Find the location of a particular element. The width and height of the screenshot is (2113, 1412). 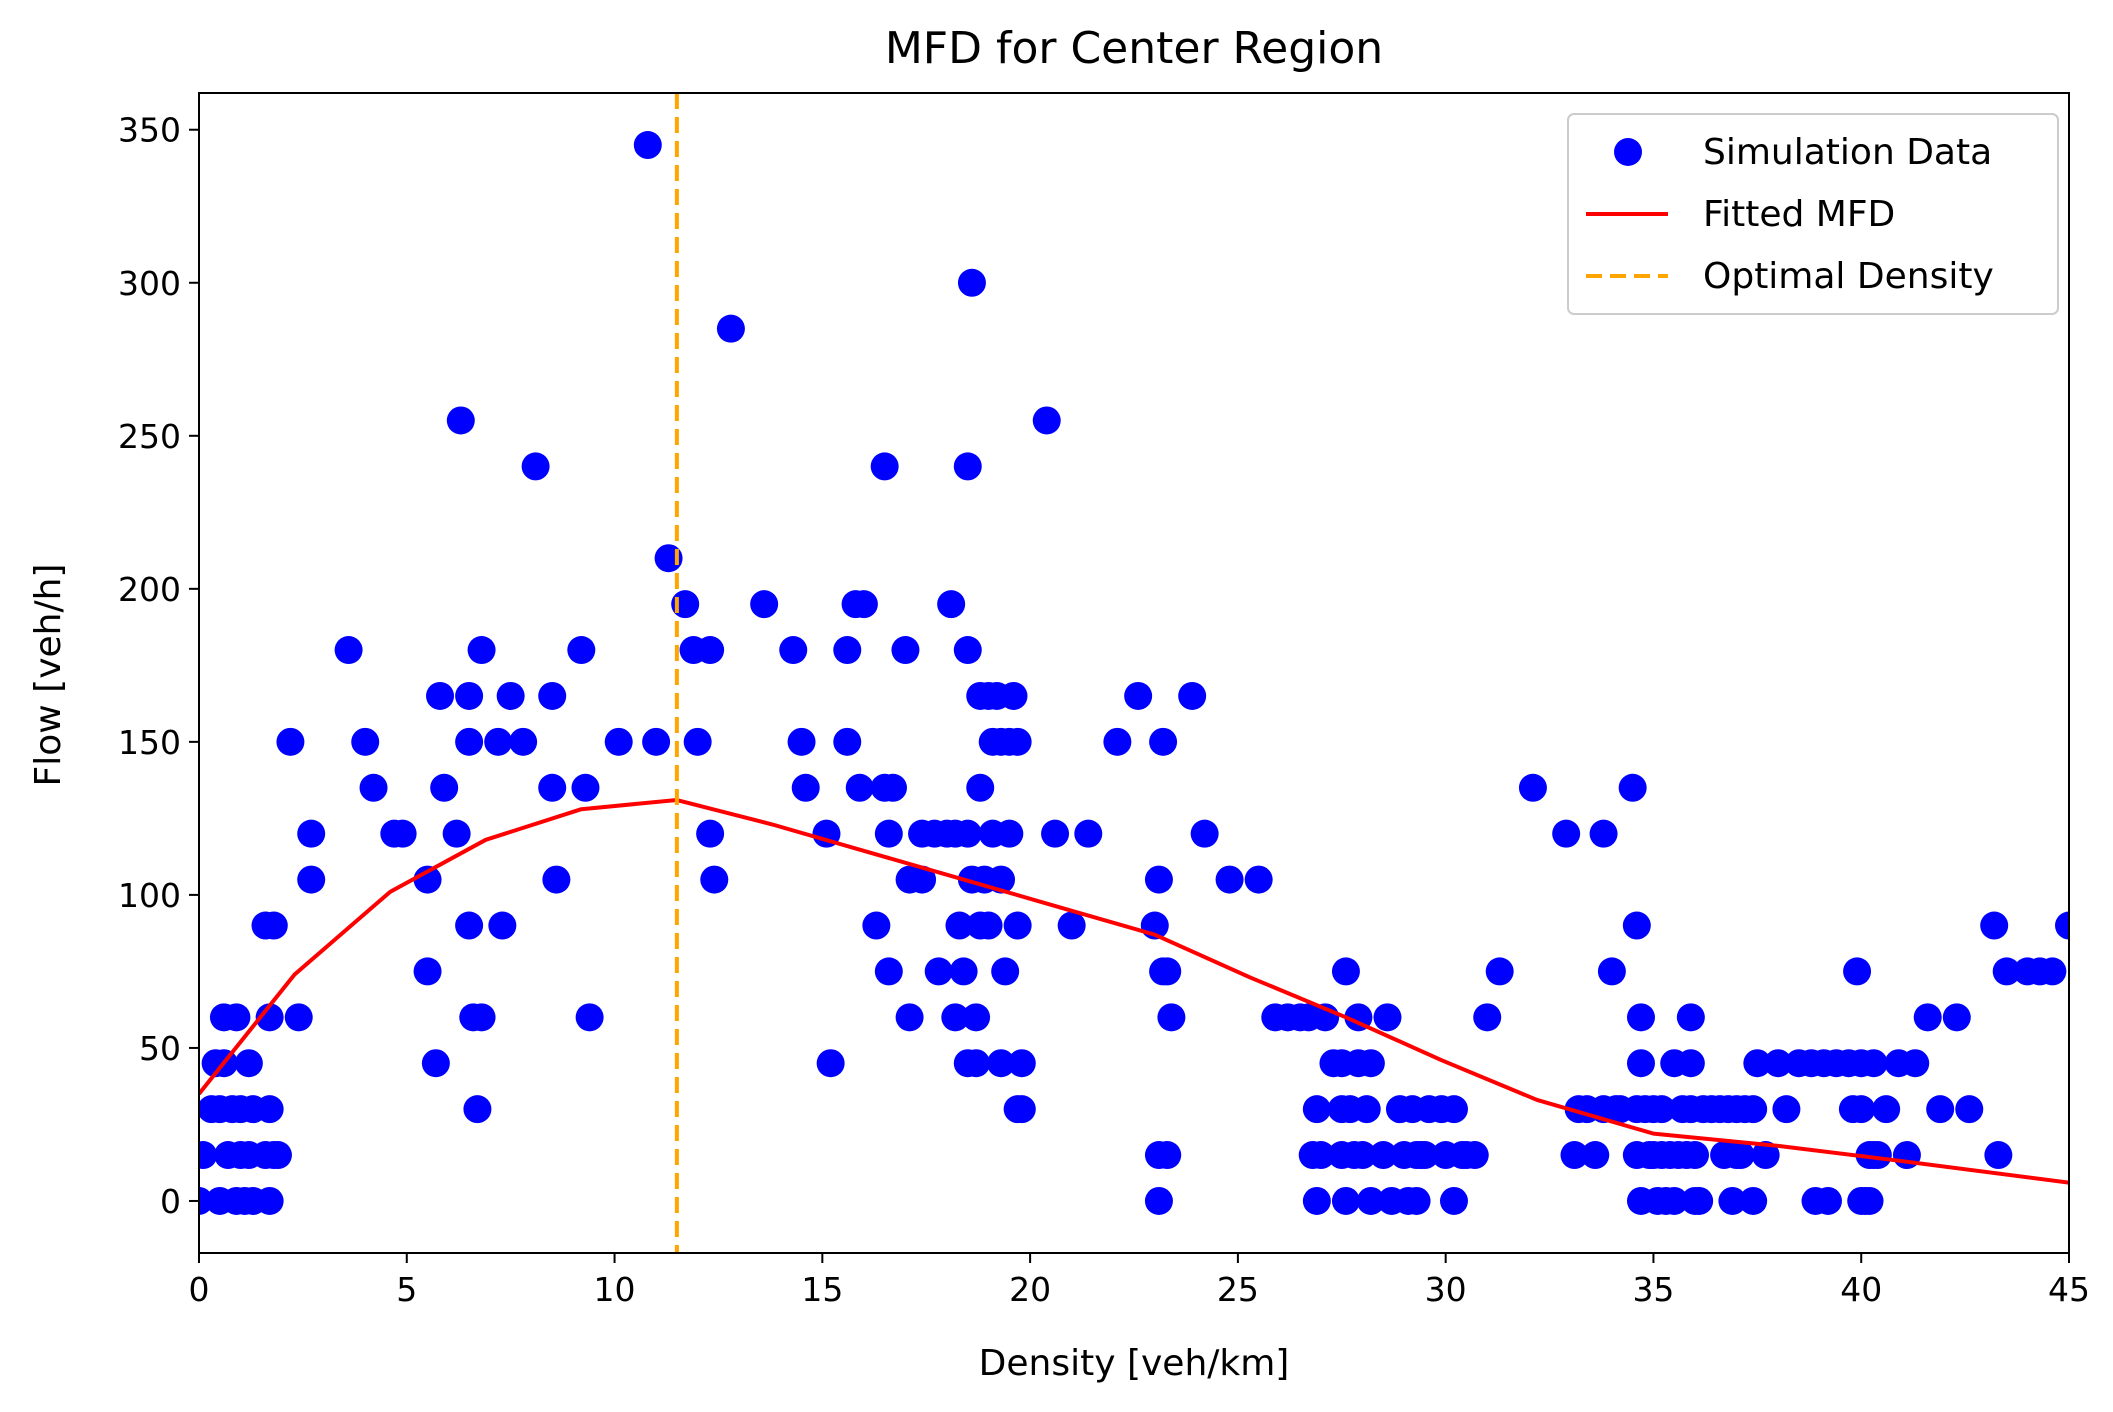

x-tick-label: 10 is located at coordinates (615, 1289).